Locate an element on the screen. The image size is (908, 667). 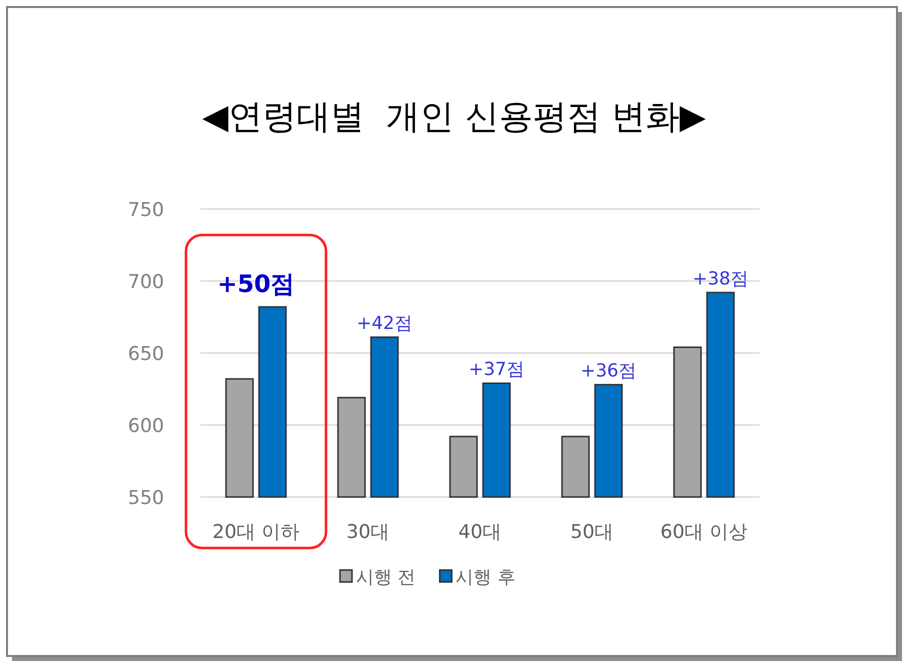
x-tick-label: 30대 is located at coordinates (368, 532).